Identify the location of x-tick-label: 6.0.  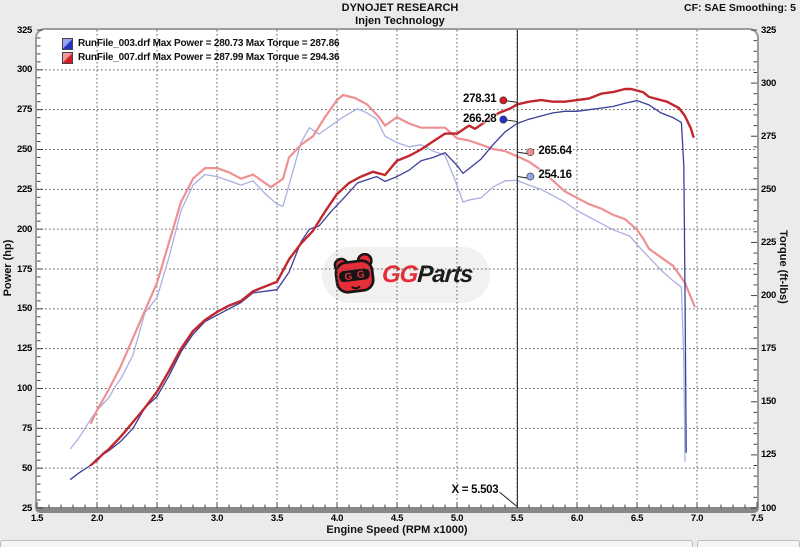
(577, 518).